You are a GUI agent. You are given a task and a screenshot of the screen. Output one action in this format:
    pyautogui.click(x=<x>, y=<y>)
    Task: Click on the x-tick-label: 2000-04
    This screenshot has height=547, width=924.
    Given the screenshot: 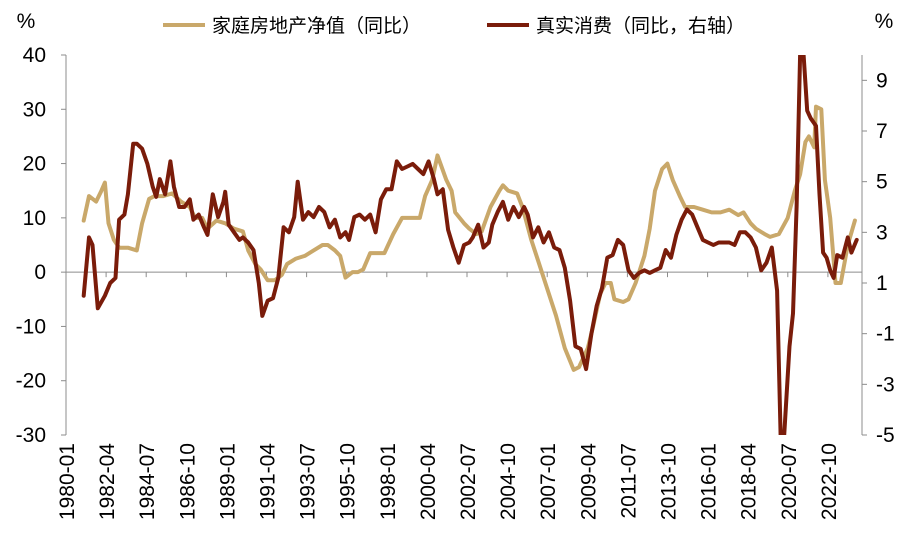 What is the action you would take?
    pyautogui.click(x=428, y=481)
    